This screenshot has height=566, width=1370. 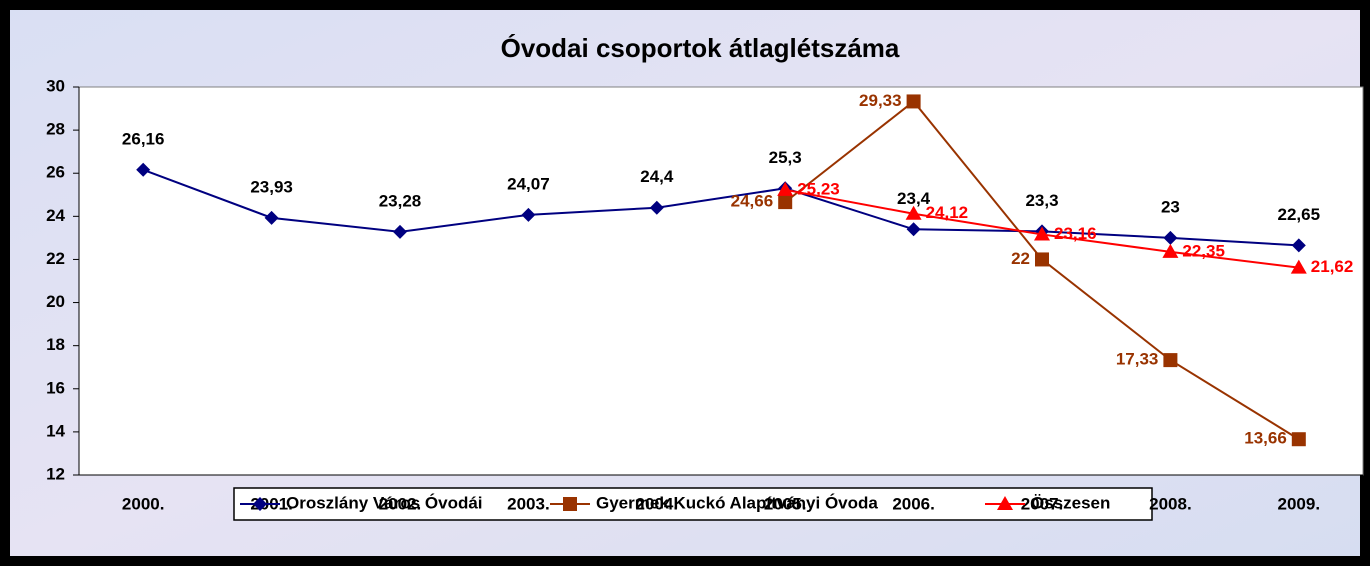 I want to click on x-tick-label: 2003., so click(x=528, y=503).